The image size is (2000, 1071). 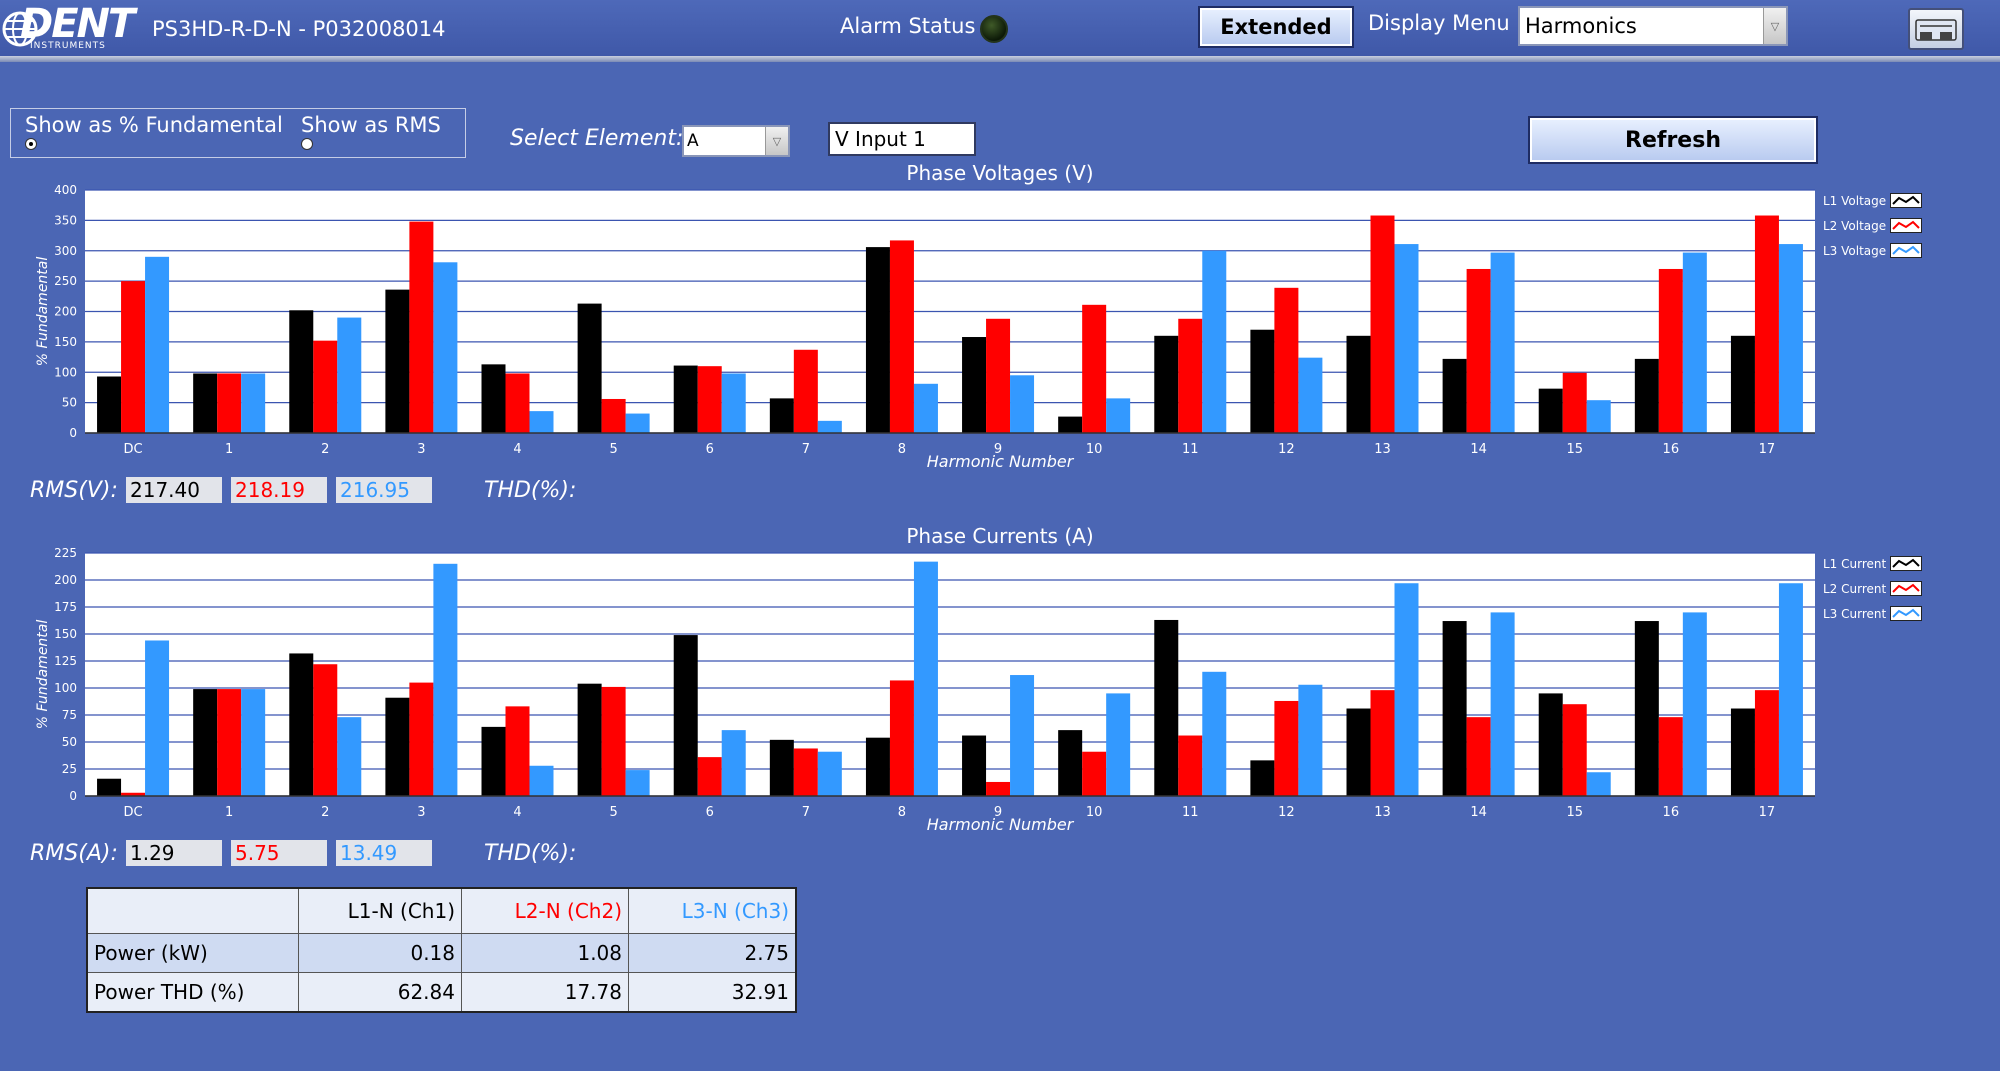 I want to click on x-tick-label: 6, so click(x=710, y=449).